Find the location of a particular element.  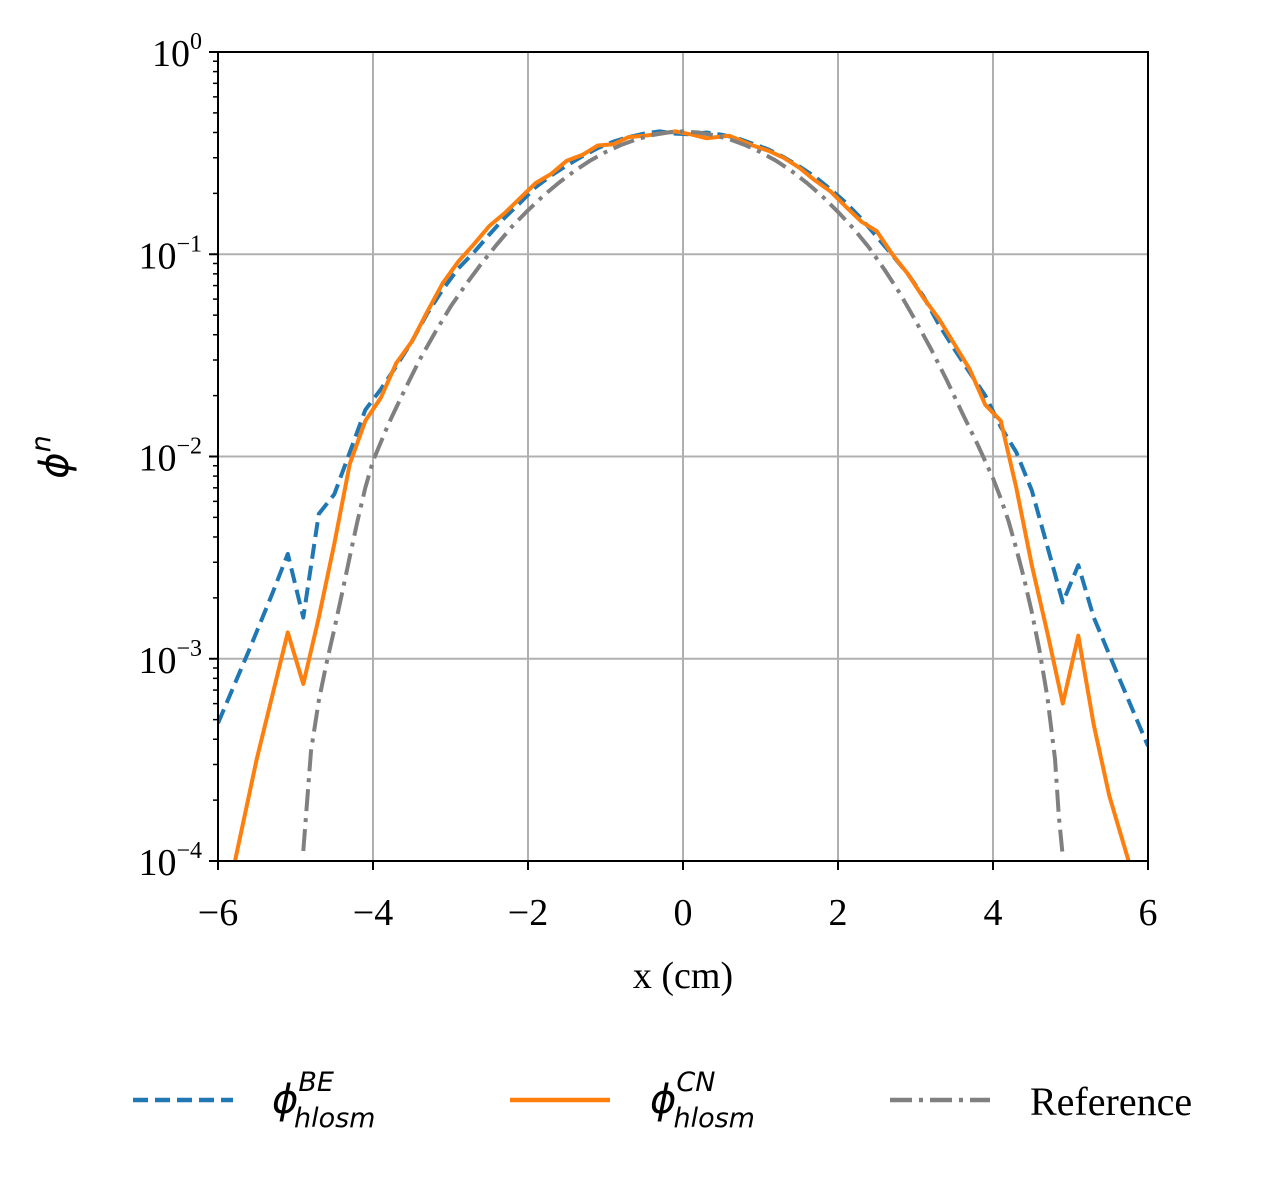

y-tick-label: 10⁰ is located at coordinates (177, 52).